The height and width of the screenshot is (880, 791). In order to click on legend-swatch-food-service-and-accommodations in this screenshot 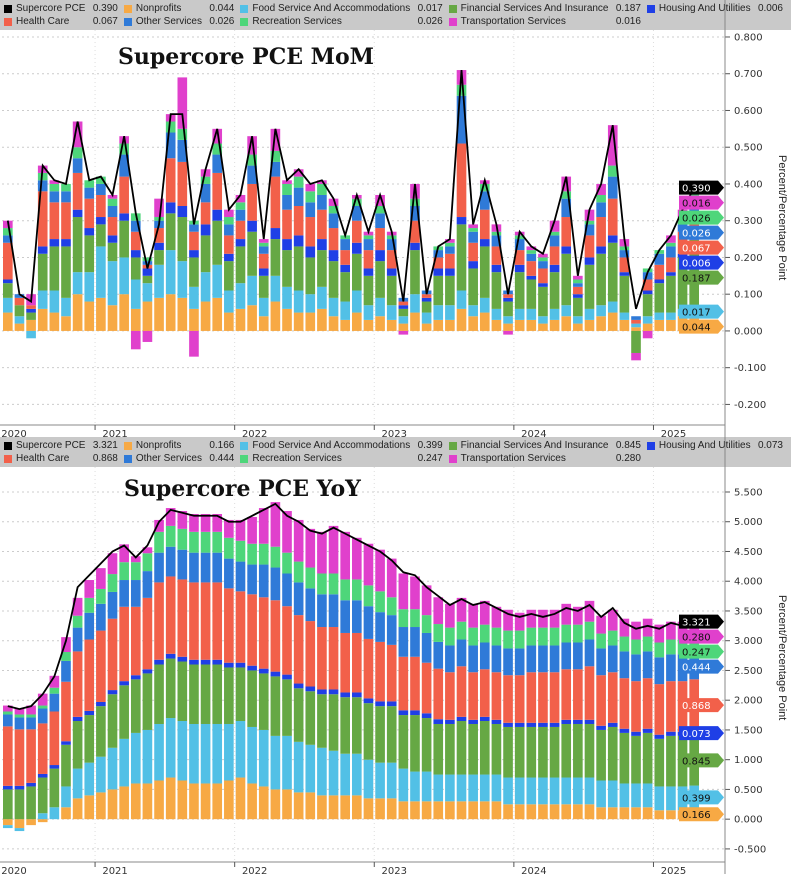, I will do `click(244, 8)`.